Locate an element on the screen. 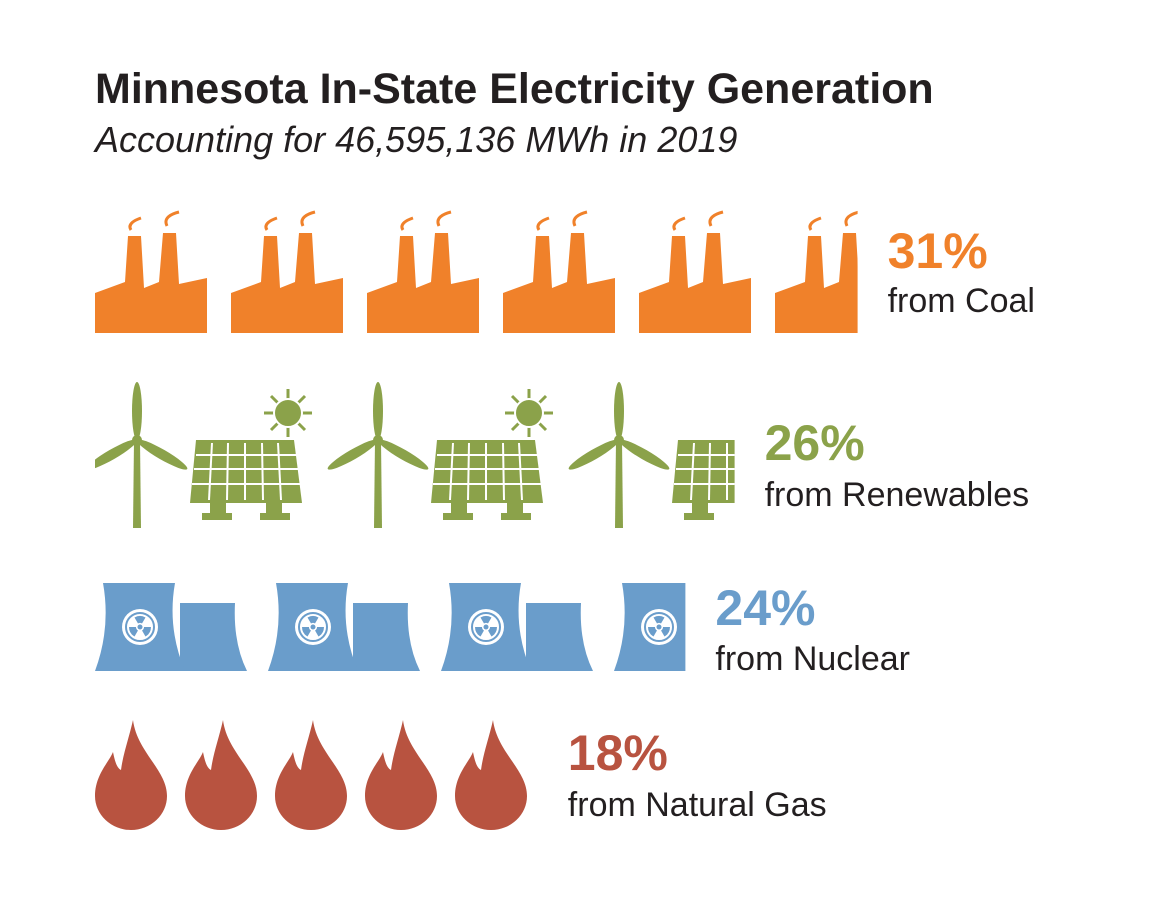 The height and width of the screenshot is (918, 1170). value-label: 26% is located at coordinates (815, 443).